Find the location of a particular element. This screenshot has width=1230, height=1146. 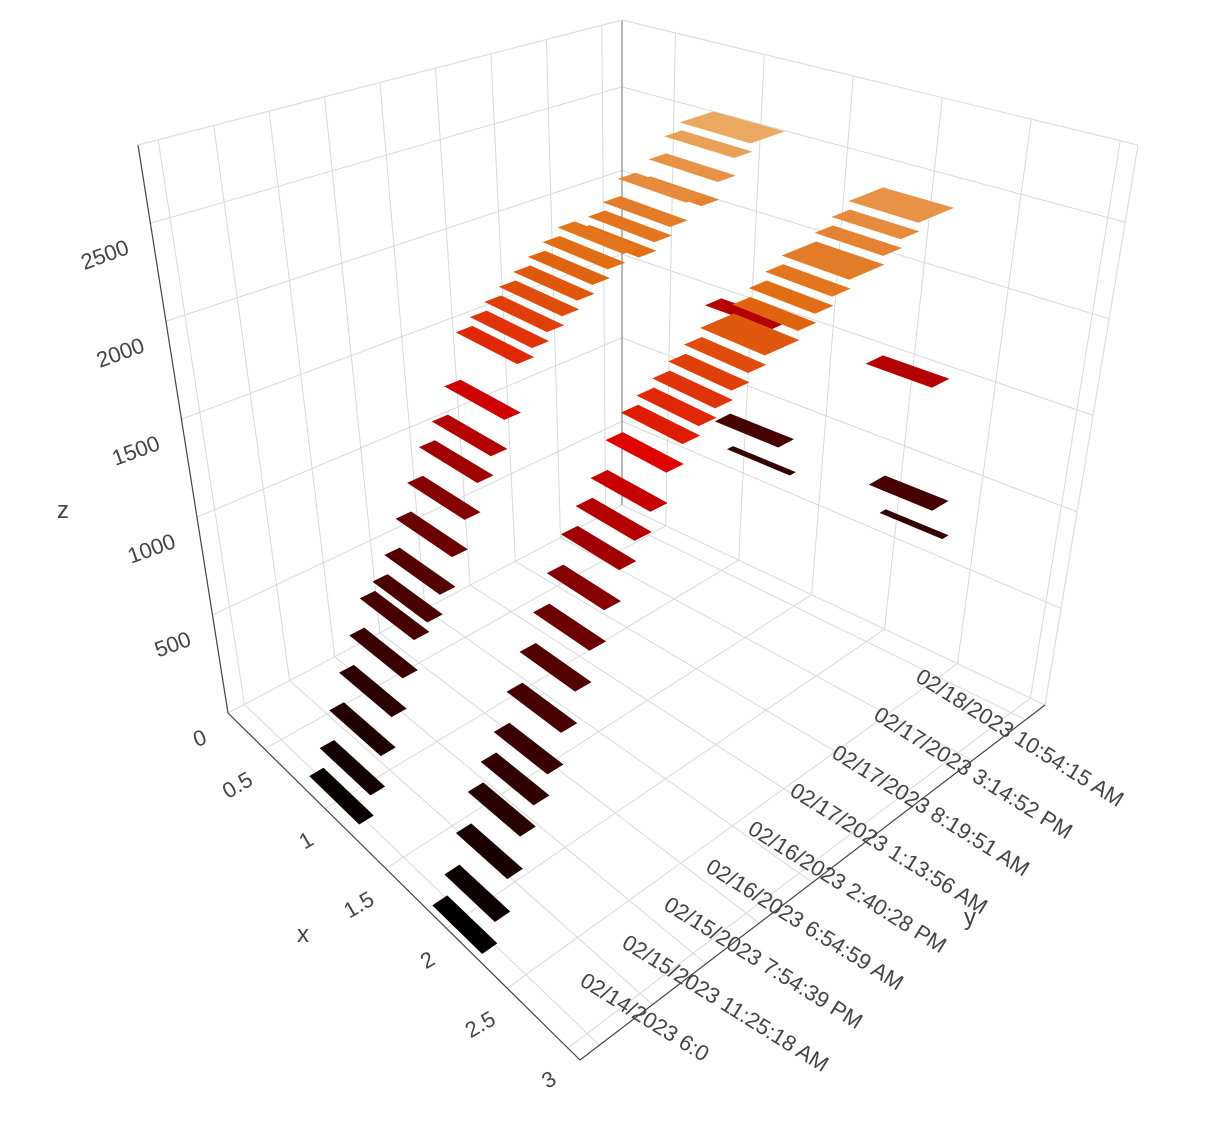

x-axis-title: x is located at coordinates (303, 934).